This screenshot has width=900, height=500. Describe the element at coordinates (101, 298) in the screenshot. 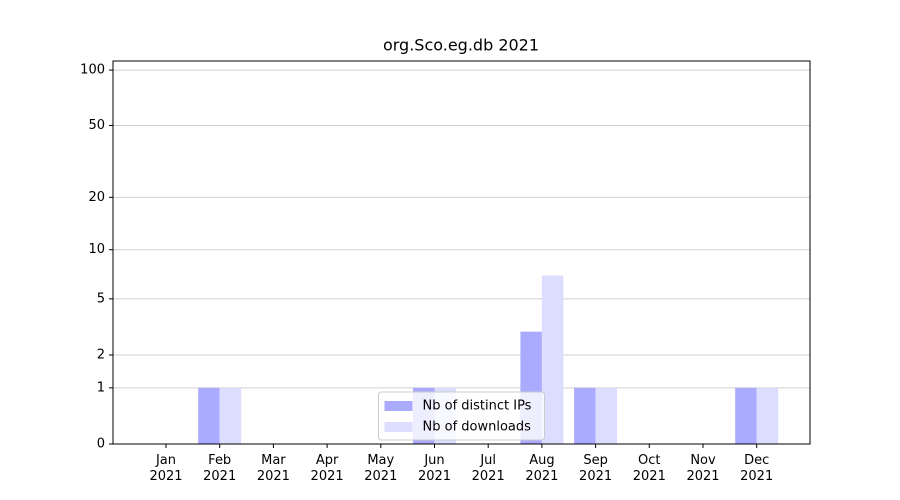

I see `y-tick-label: 5` at that location.